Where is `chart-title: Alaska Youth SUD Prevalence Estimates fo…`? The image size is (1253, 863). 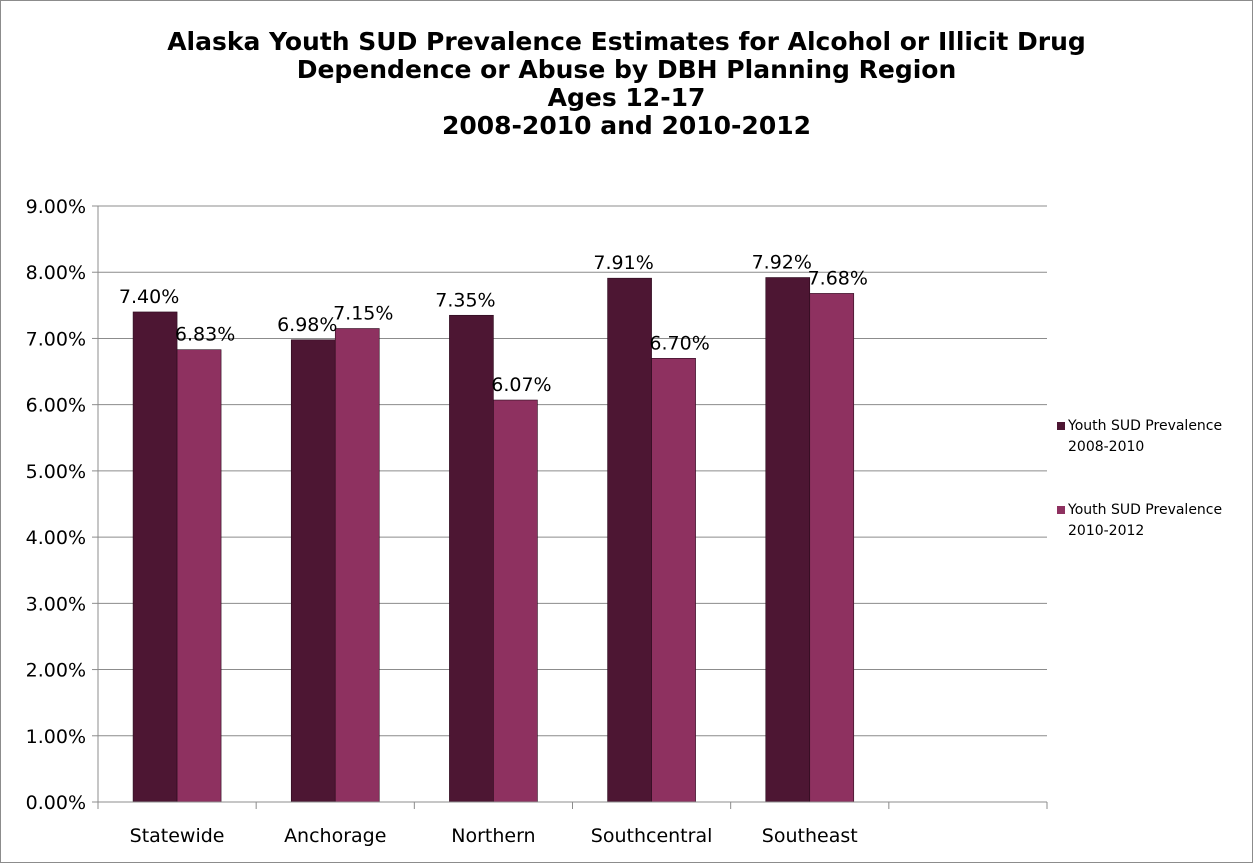
chart-title: Alaska Youth SUD Prevalence Estimates fo… is located at coordinates (626, 84).